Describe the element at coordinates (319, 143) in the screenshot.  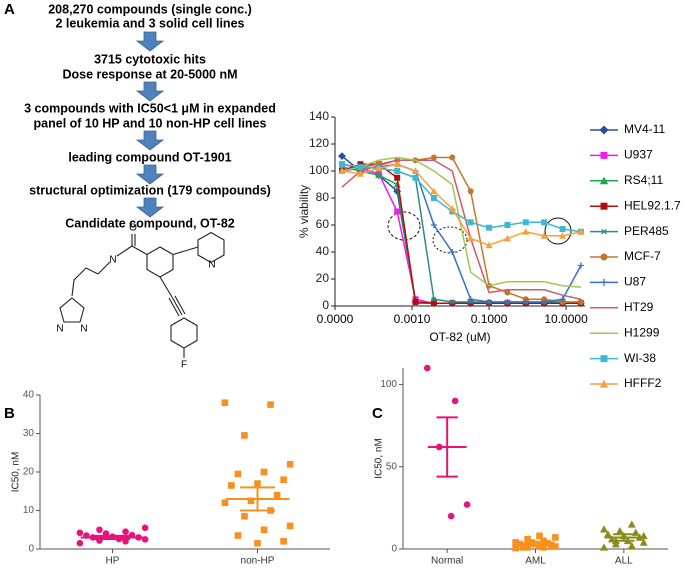
I see `y-tick-label: 120` at that location.